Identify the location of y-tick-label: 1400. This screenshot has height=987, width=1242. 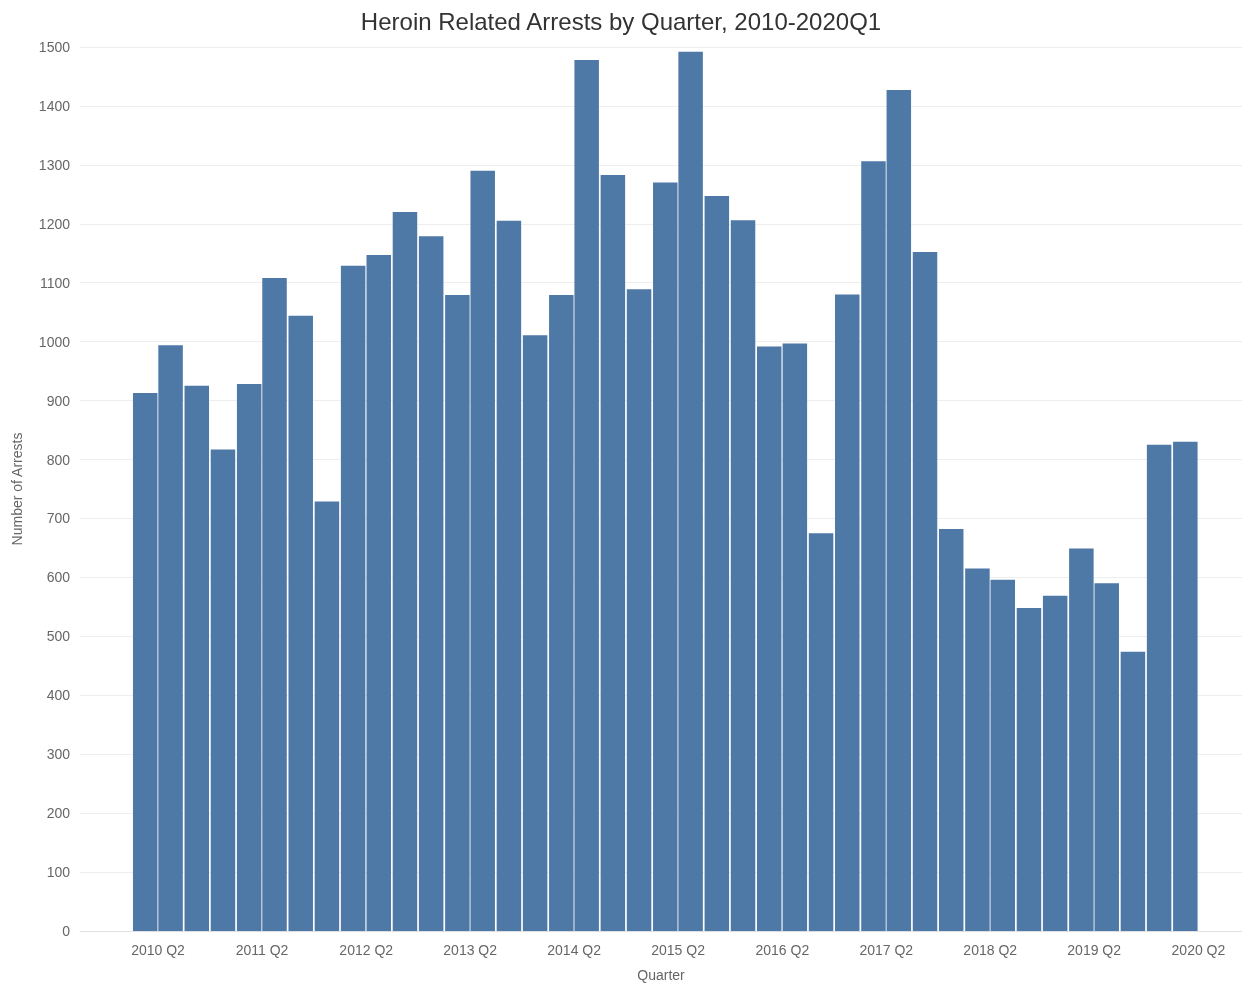
(54, 105).